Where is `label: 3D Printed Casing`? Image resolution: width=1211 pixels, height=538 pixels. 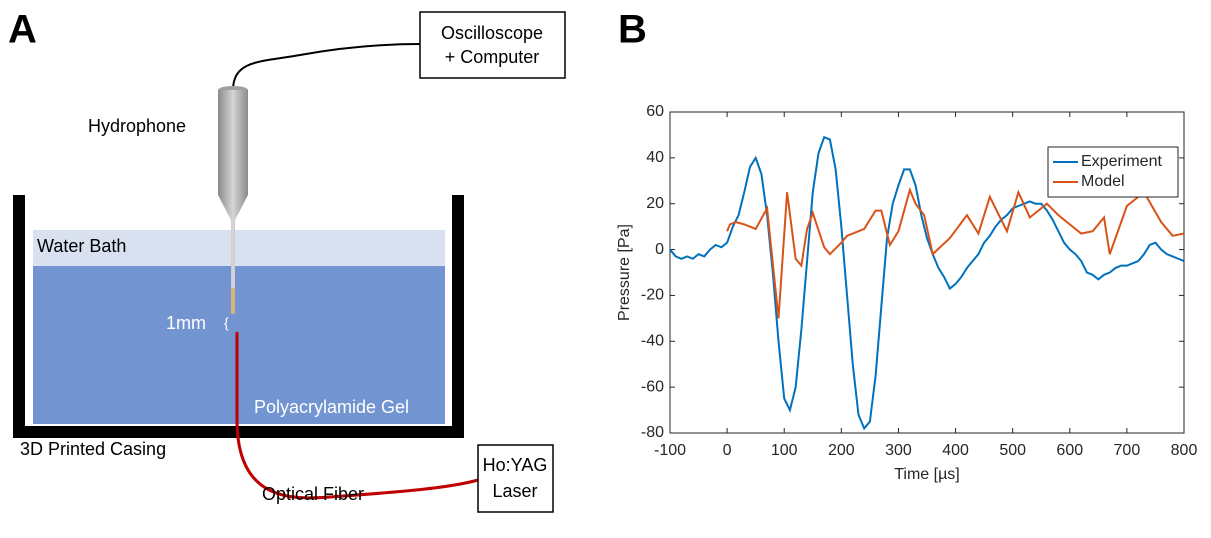 label: 3D Printed Casing is located at coordinates (93, 449).